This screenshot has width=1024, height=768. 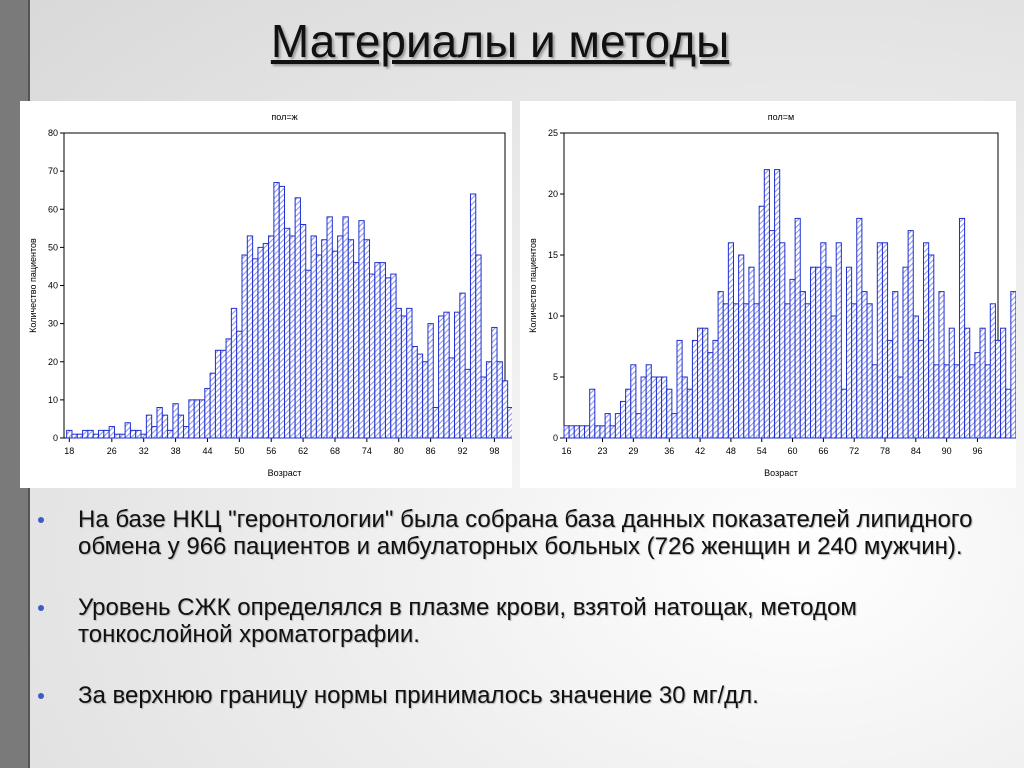 I want to click on x-tick-label: 18, so click(x=69, y=451).